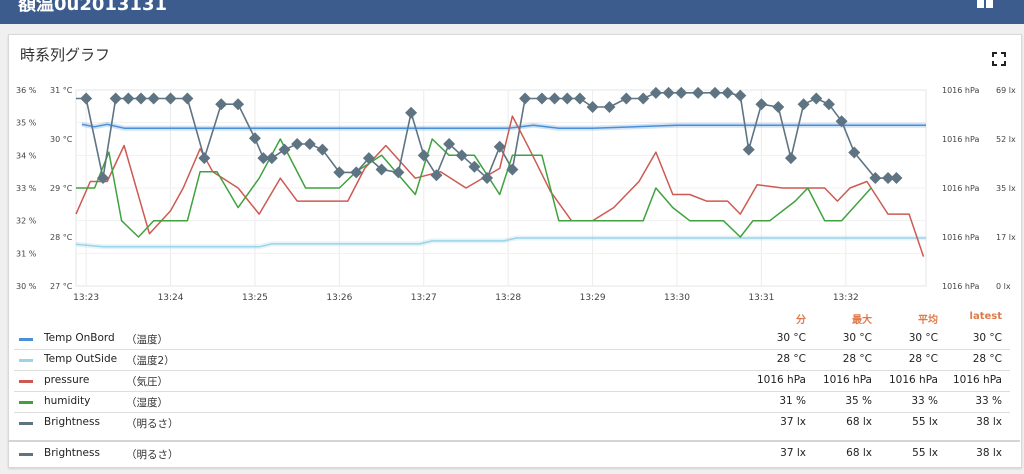  I want to click on dashboard-grid-icon, so click(985, 4).